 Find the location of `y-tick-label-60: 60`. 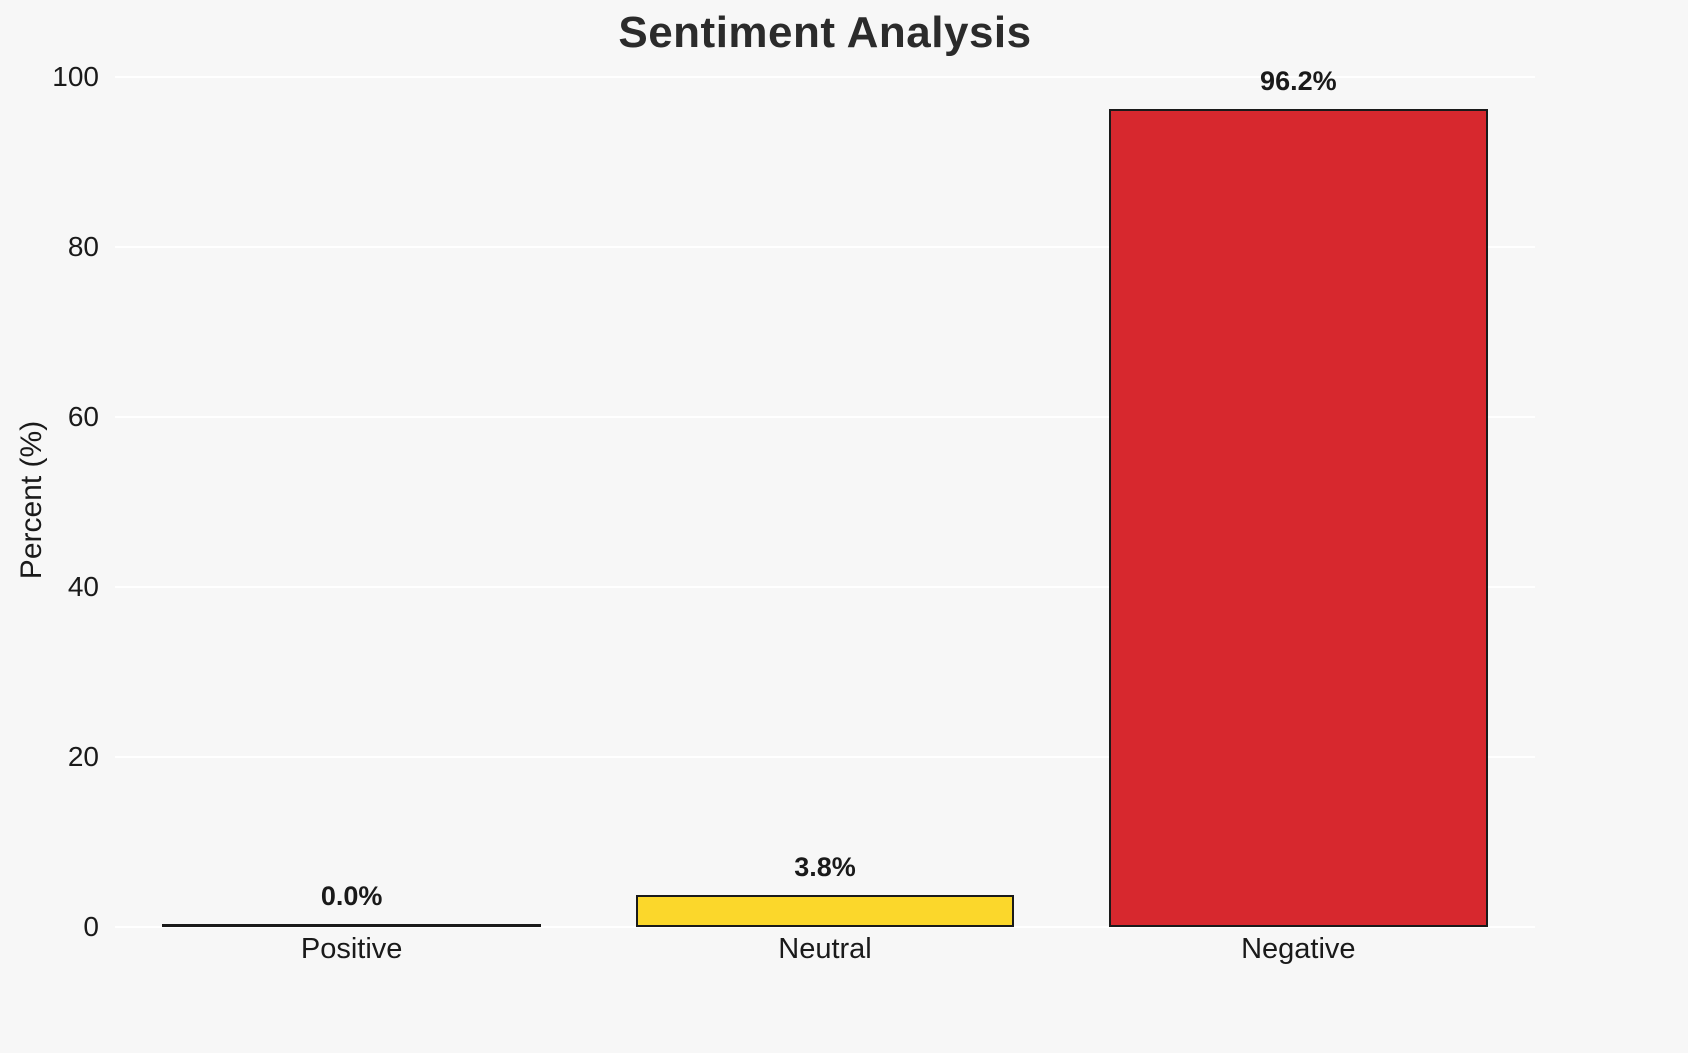

y-tick-label-60: 60 is located at coordinates (83, 416).